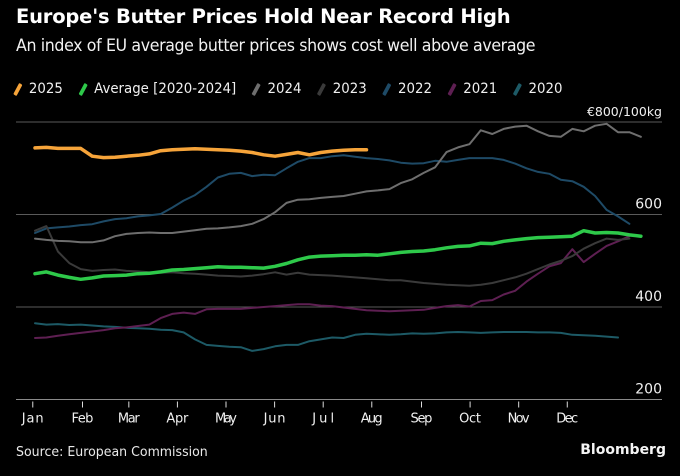 The width and height of the screenshot is (680, 476). I want to click on legend-item: 2023, so click(342, 89).